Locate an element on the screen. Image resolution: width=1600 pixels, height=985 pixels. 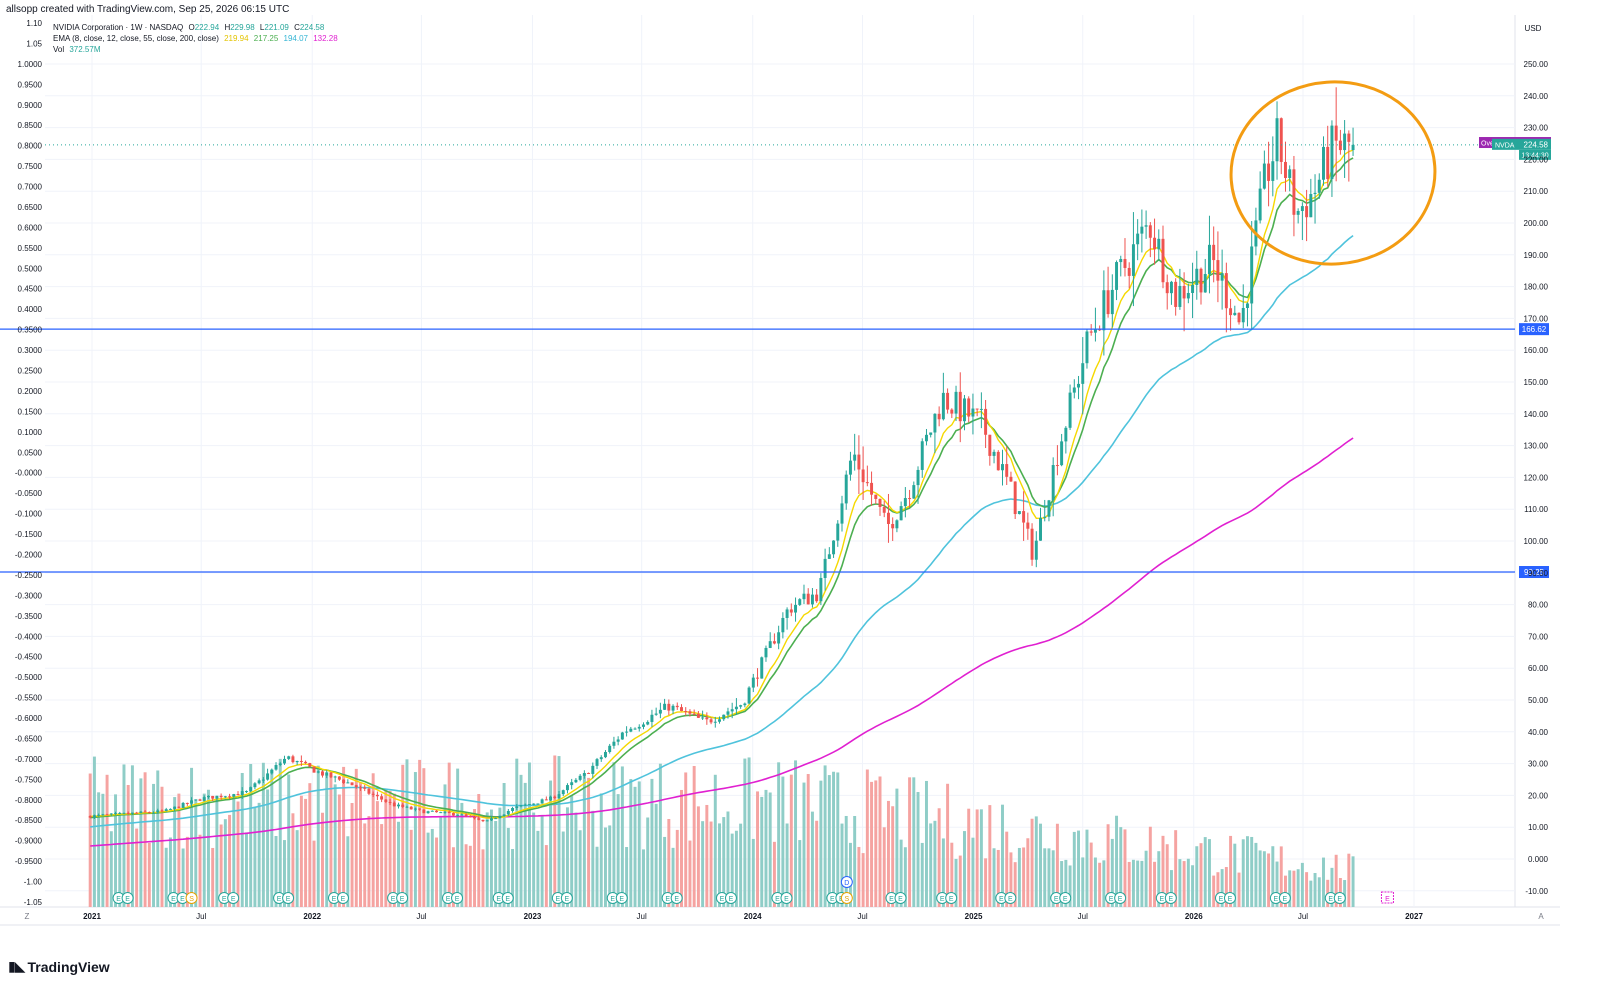
legend-vol-row: Vol 372.57M is located at coordinates (195, 49).